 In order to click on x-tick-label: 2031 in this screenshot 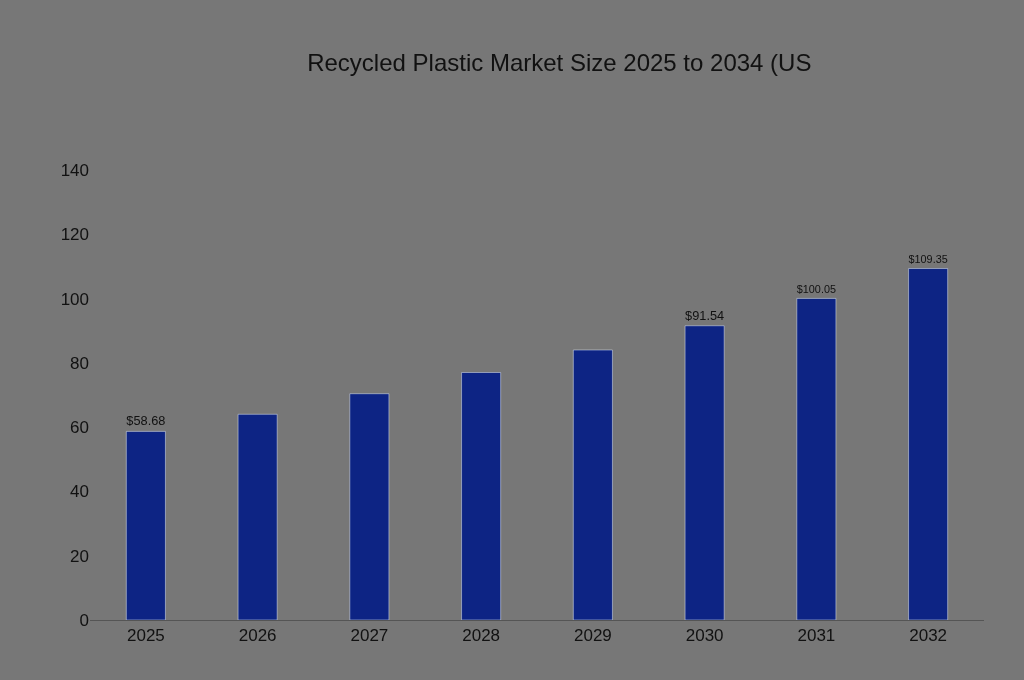, I will do `click(816, 636)`.